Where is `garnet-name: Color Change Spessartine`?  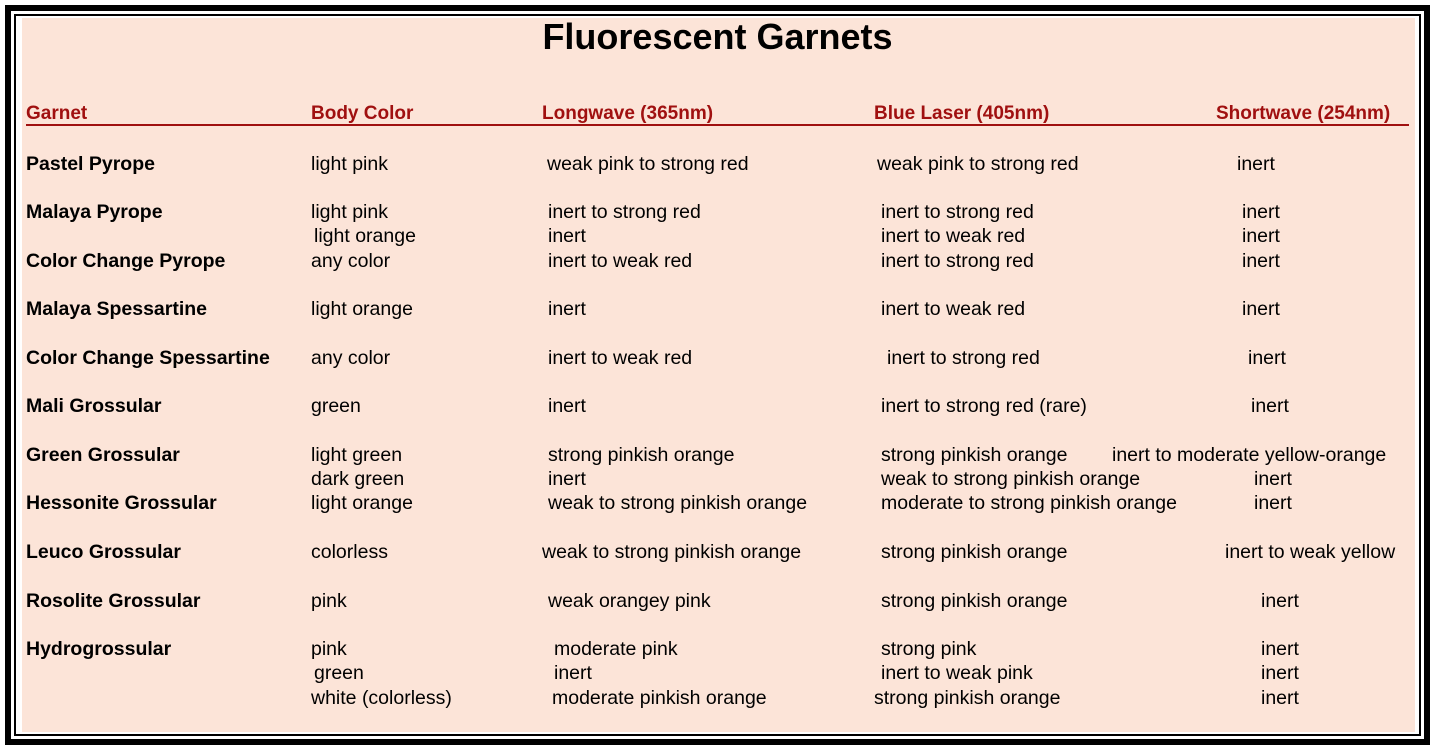
garnet-name: Color Change Spessartine is located at coordinates (148, 358).